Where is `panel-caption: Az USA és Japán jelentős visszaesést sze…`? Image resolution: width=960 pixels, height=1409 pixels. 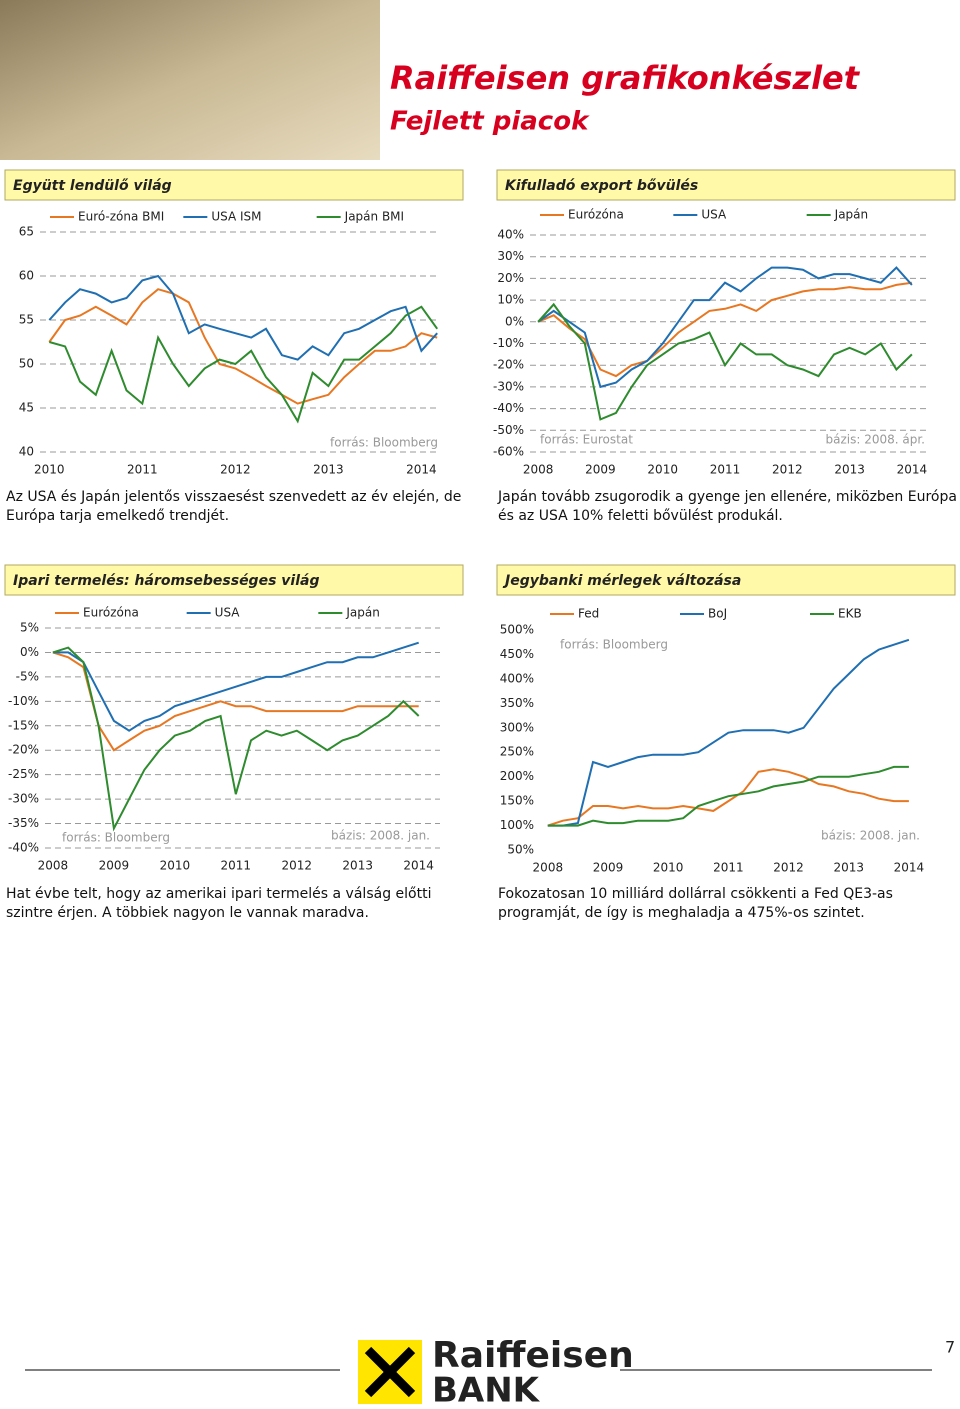 panel-caption: Az USA és Japán jelentős visszaesést sze… is located at coordinates (234, 506).